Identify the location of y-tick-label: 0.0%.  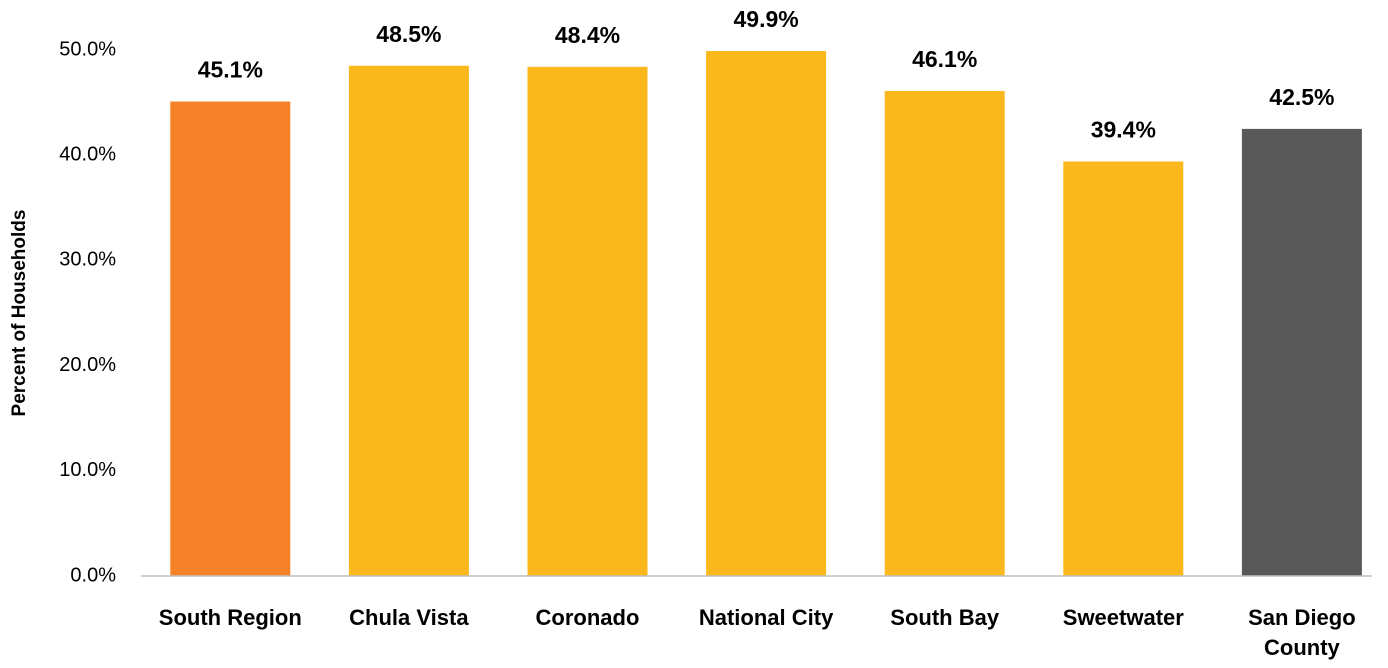
(93, 575).